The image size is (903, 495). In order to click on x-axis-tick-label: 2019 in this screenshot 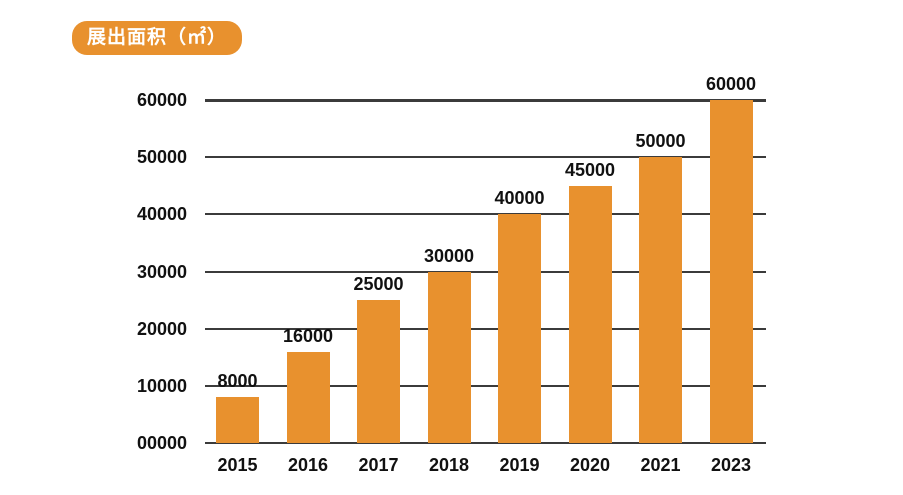, I will do `click(519, 465)`.